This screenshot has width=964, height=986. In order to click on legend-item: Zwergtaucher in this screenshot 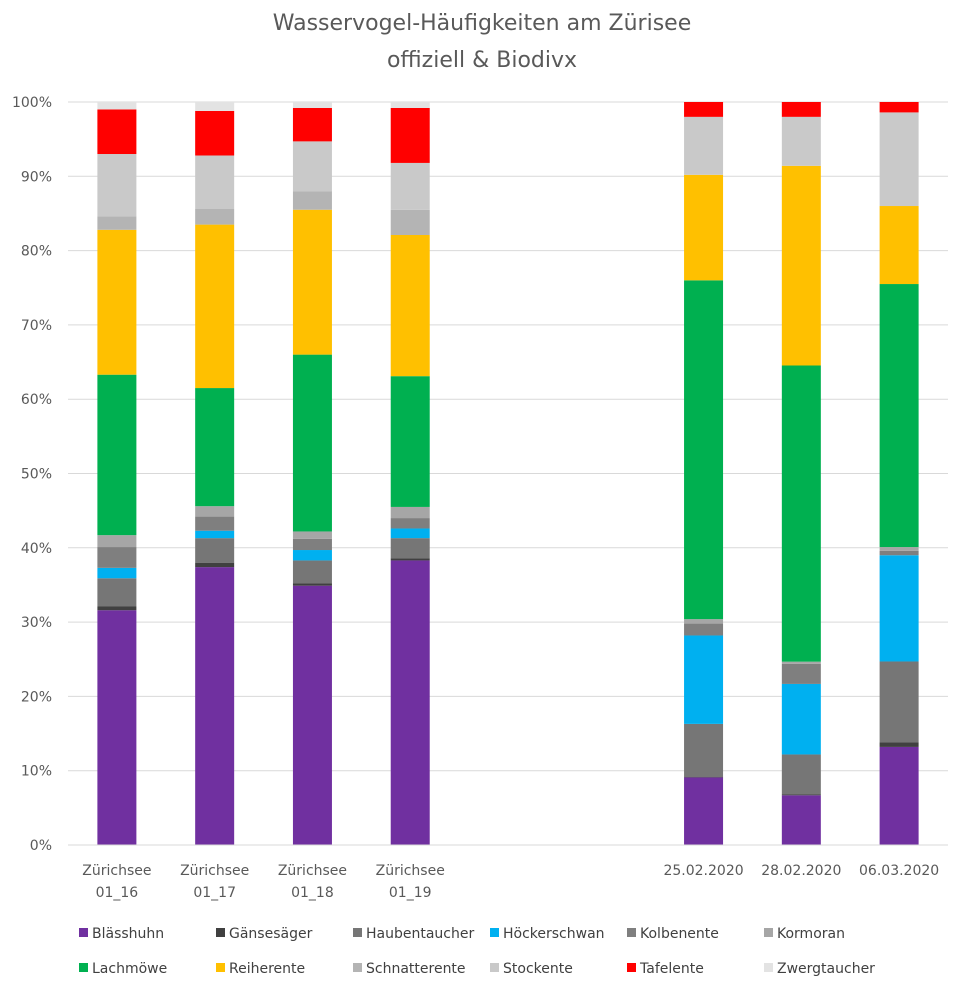, I will do `click(819, 969)`.